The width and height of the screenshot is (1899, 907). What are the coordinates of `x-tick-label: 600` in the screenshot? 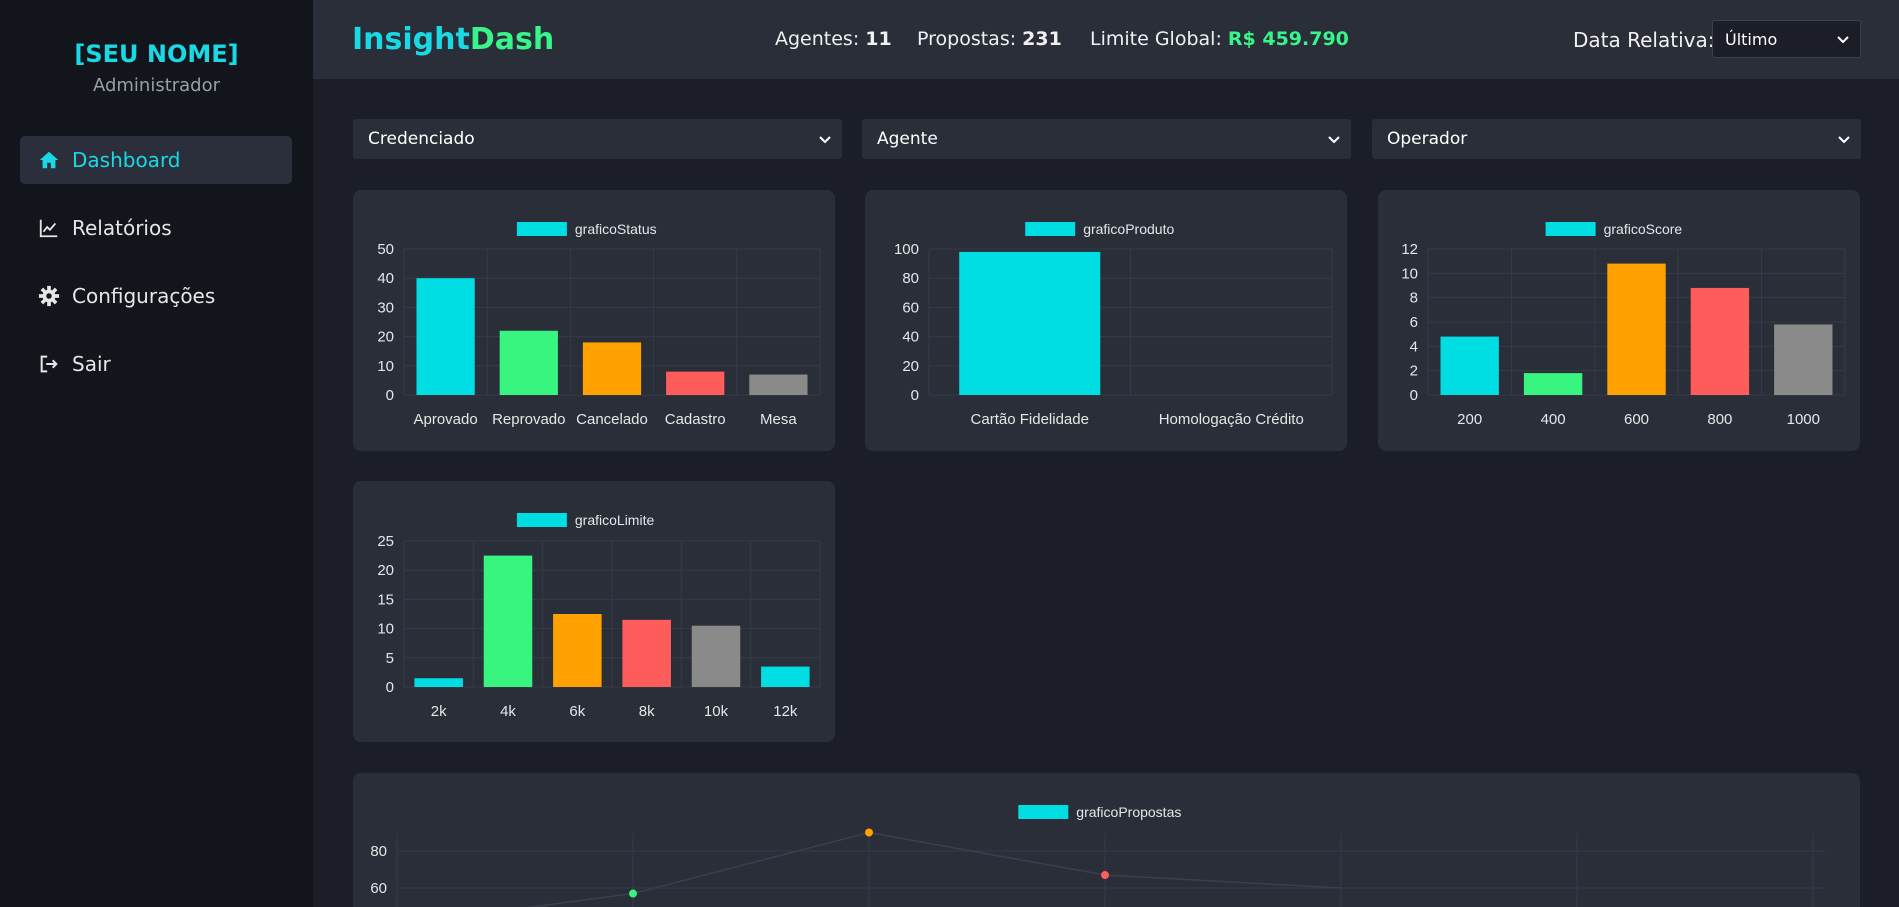 It's located at (1636, 419).